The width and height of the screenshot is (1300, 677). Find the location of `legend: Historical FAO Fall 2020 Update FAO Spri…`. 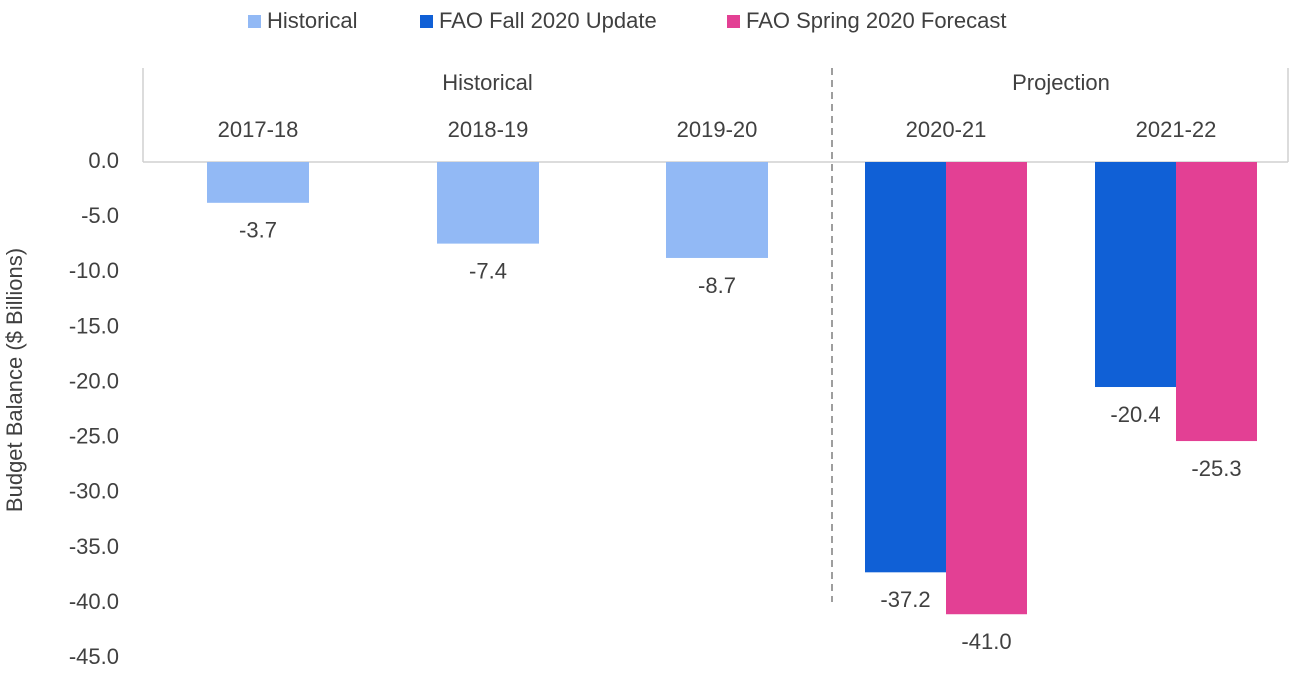

legend: Historical FAO Fall 2020 Update FAO Spri… is located at coordinates (650, 22).